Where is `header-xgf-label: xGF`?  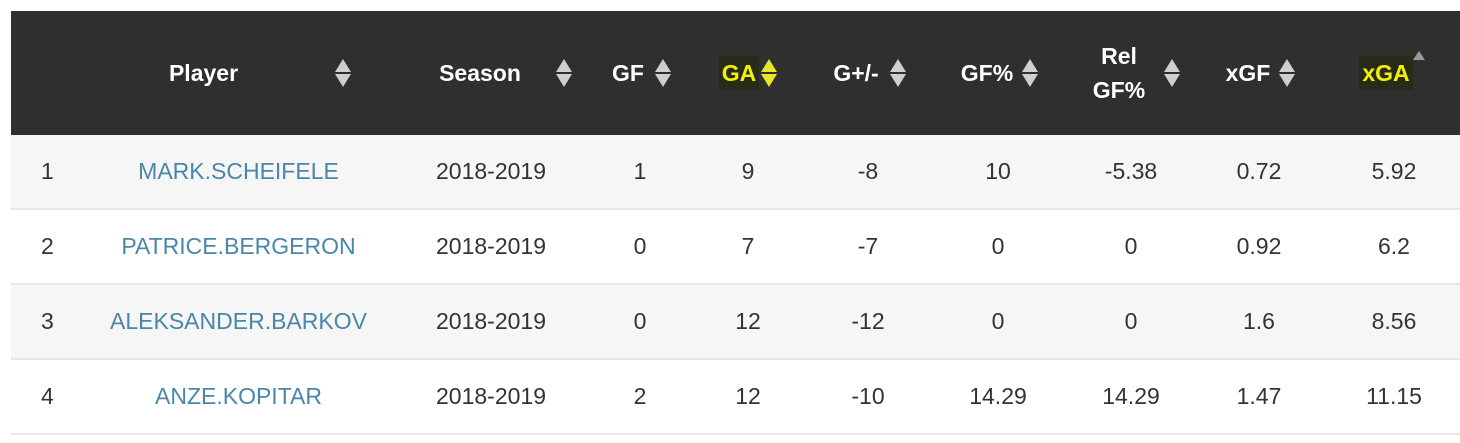
header-xgf-label: xGF is located at coordinates (1248, 73).